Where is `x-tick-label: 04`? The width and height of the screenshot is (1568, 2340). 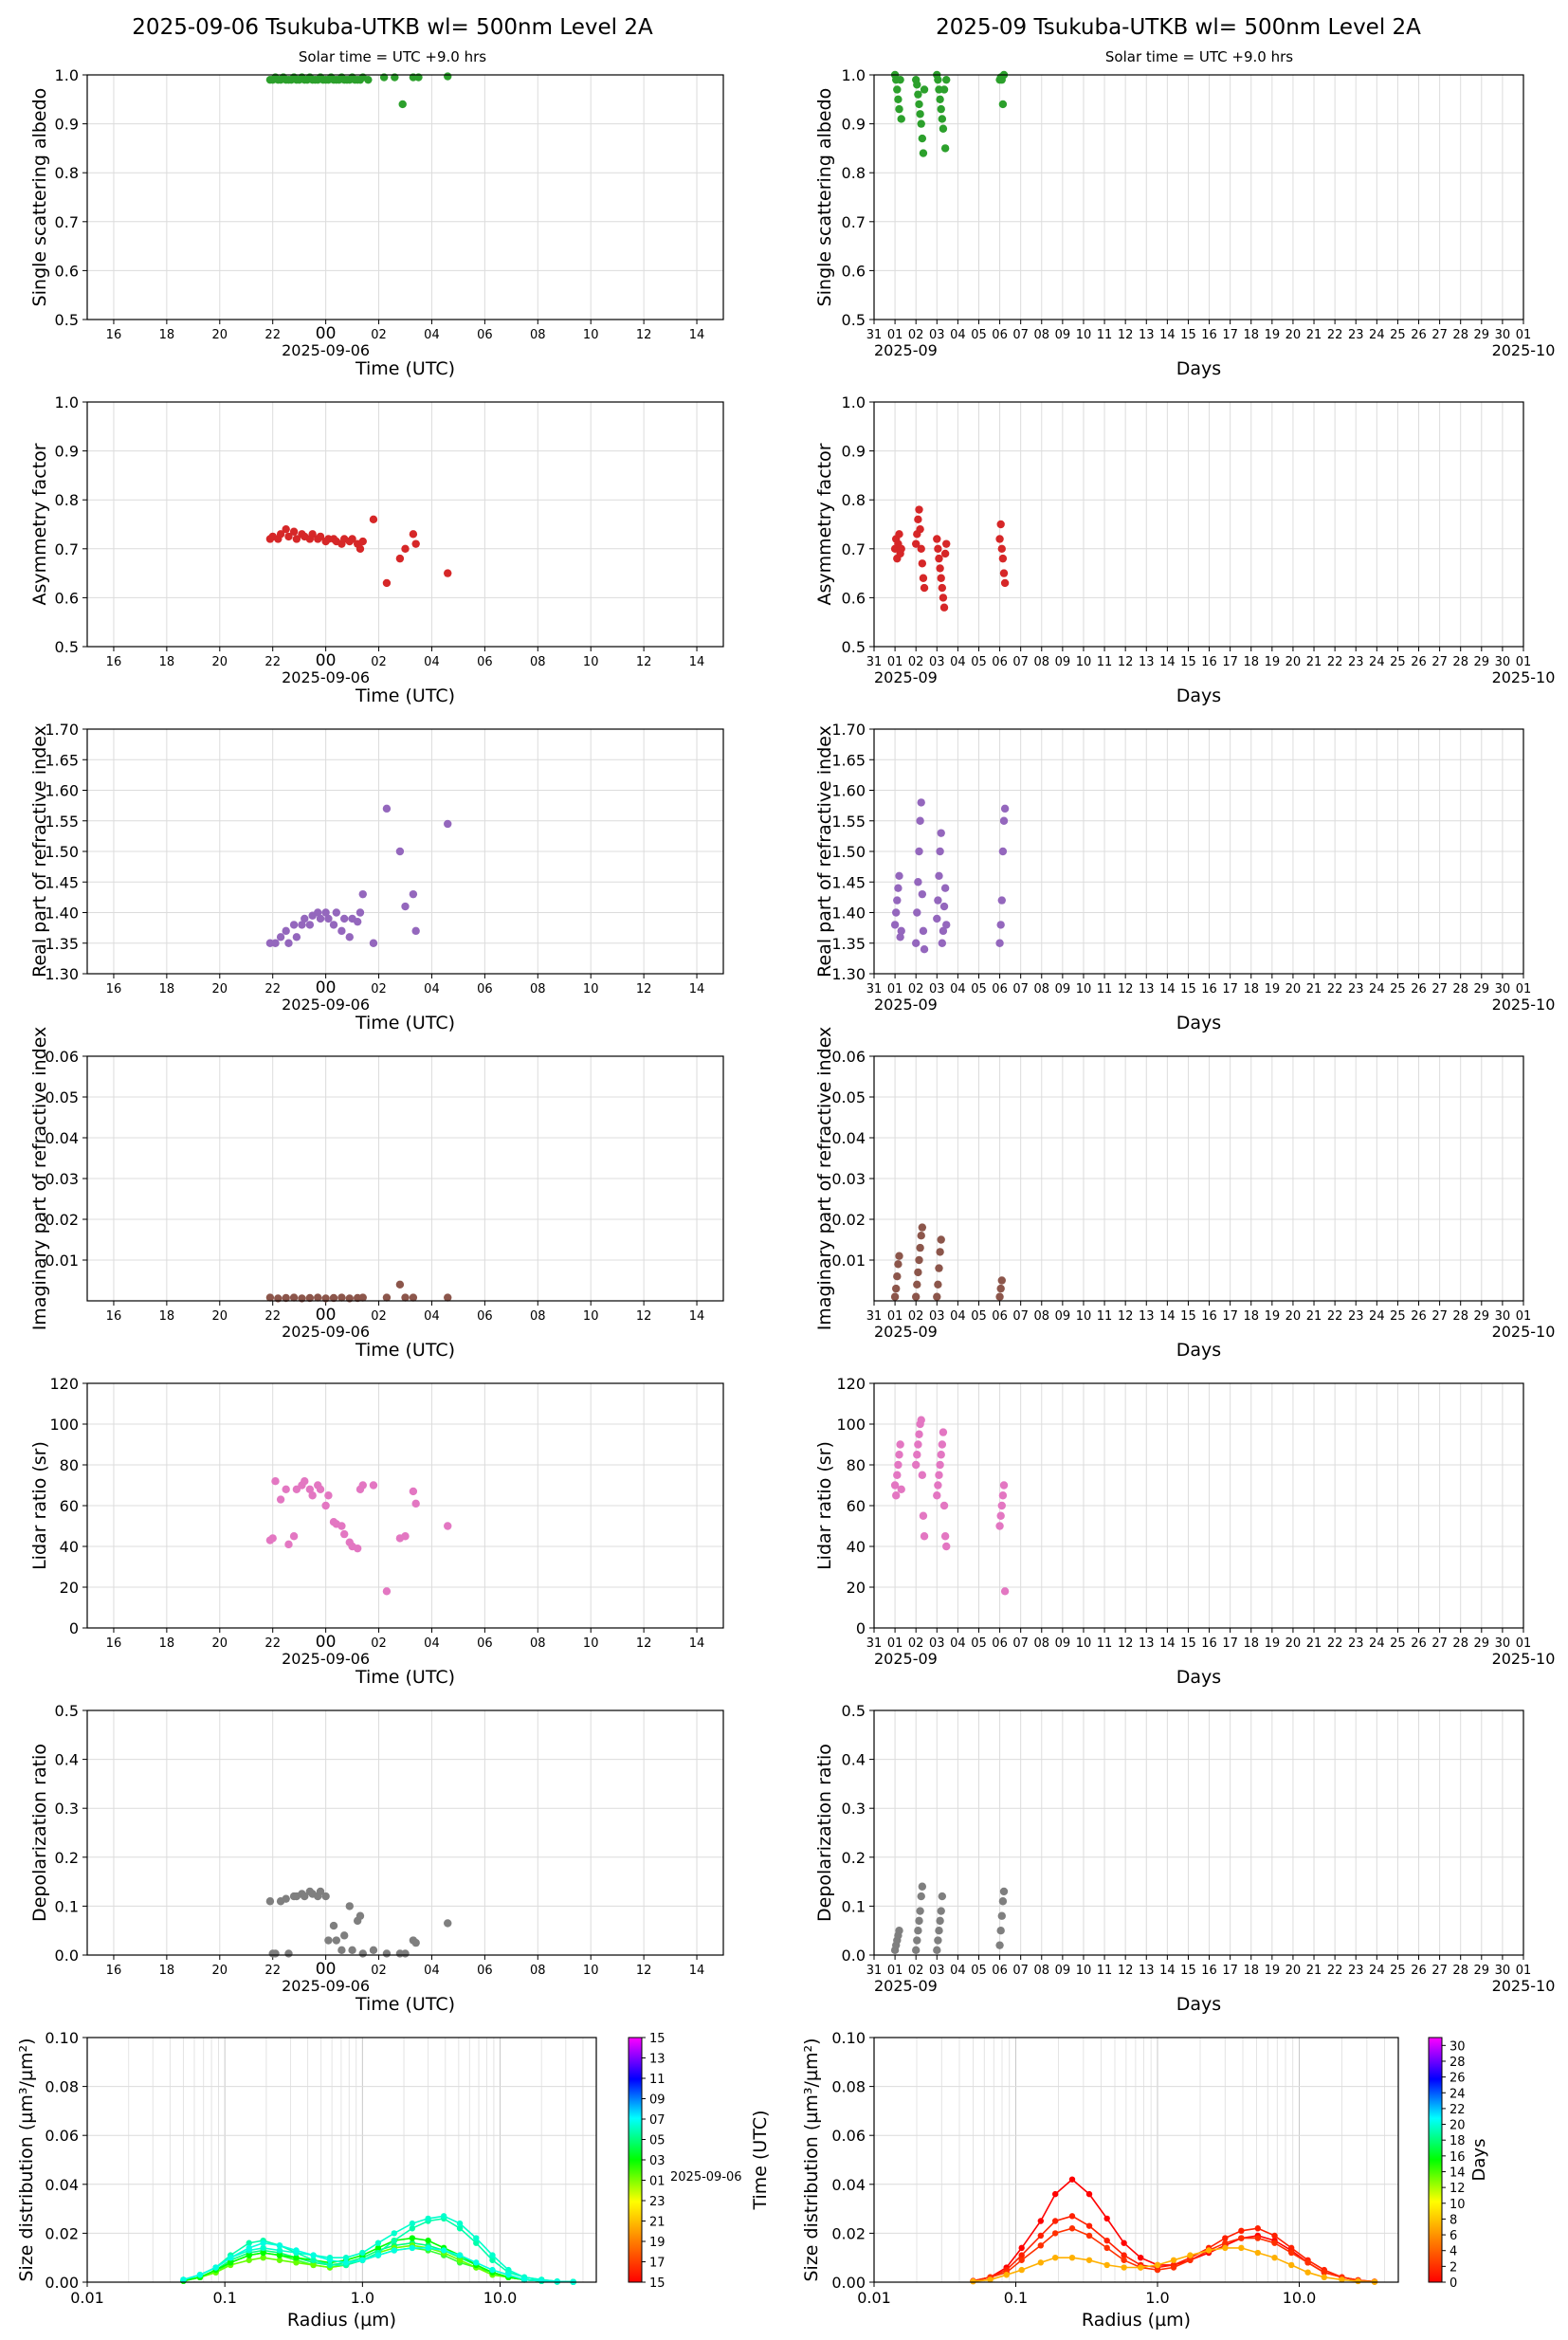
x-tick-label: 04 is located at coordinates (432, 335).